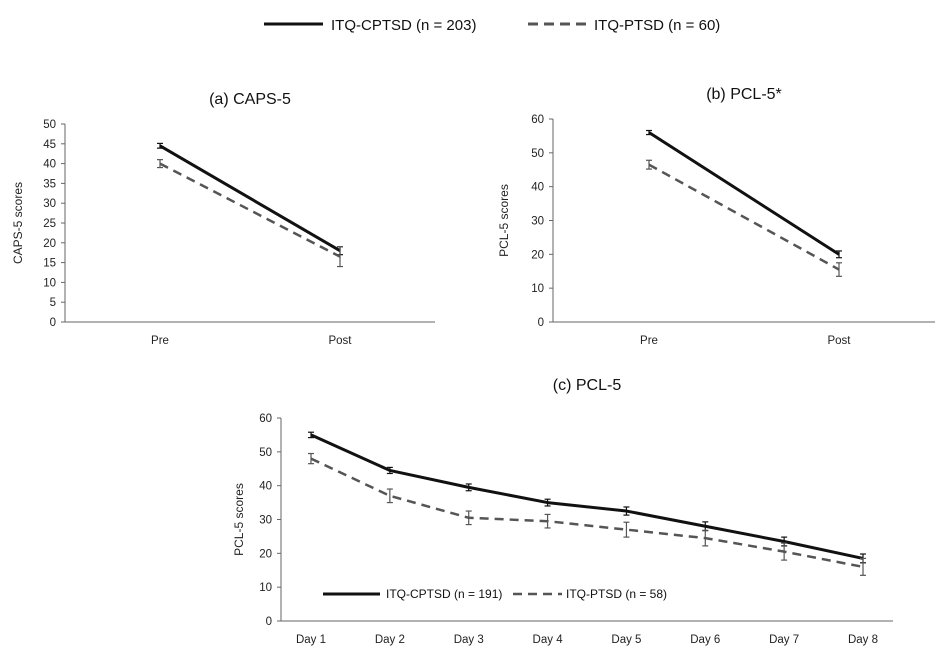  Describe the element at coordinates (403, 25) in the screenshot. I see `legend-solid-label: ITQ-CPTSD (n = 203)` at that location.